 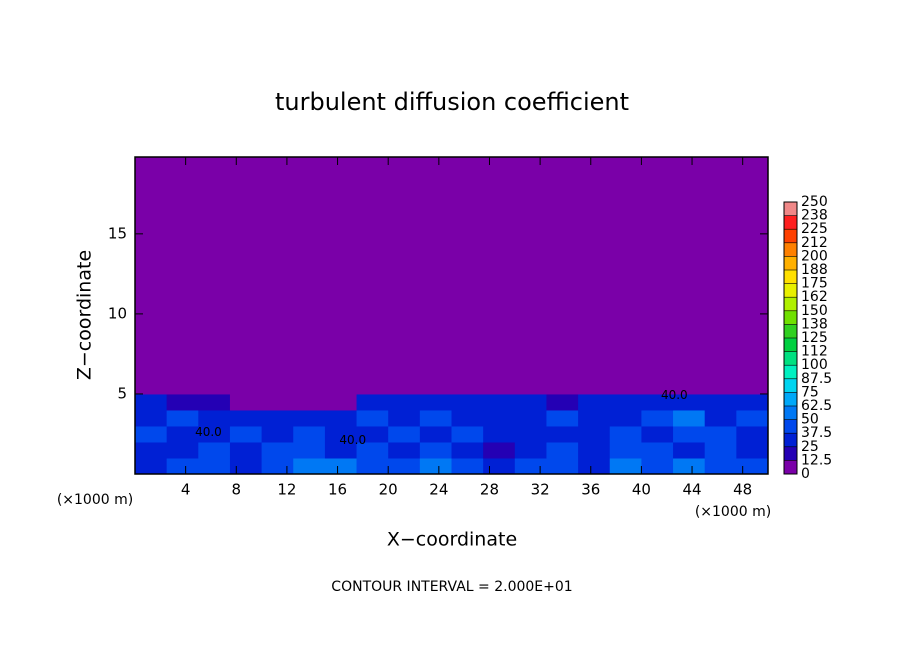 I want to click on x-tick-label: 48, so click(x=742, y=490).